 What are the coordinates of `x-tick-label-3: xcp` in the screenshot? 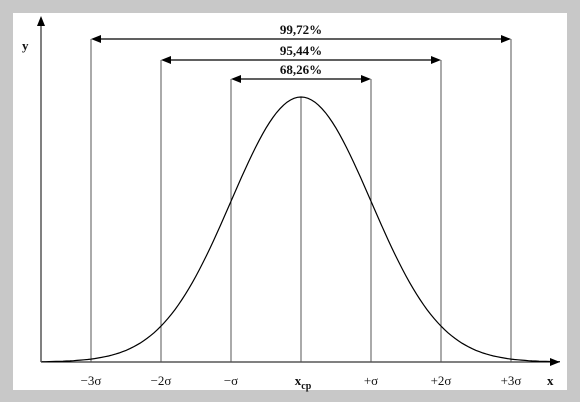 It's located at (303, 382).